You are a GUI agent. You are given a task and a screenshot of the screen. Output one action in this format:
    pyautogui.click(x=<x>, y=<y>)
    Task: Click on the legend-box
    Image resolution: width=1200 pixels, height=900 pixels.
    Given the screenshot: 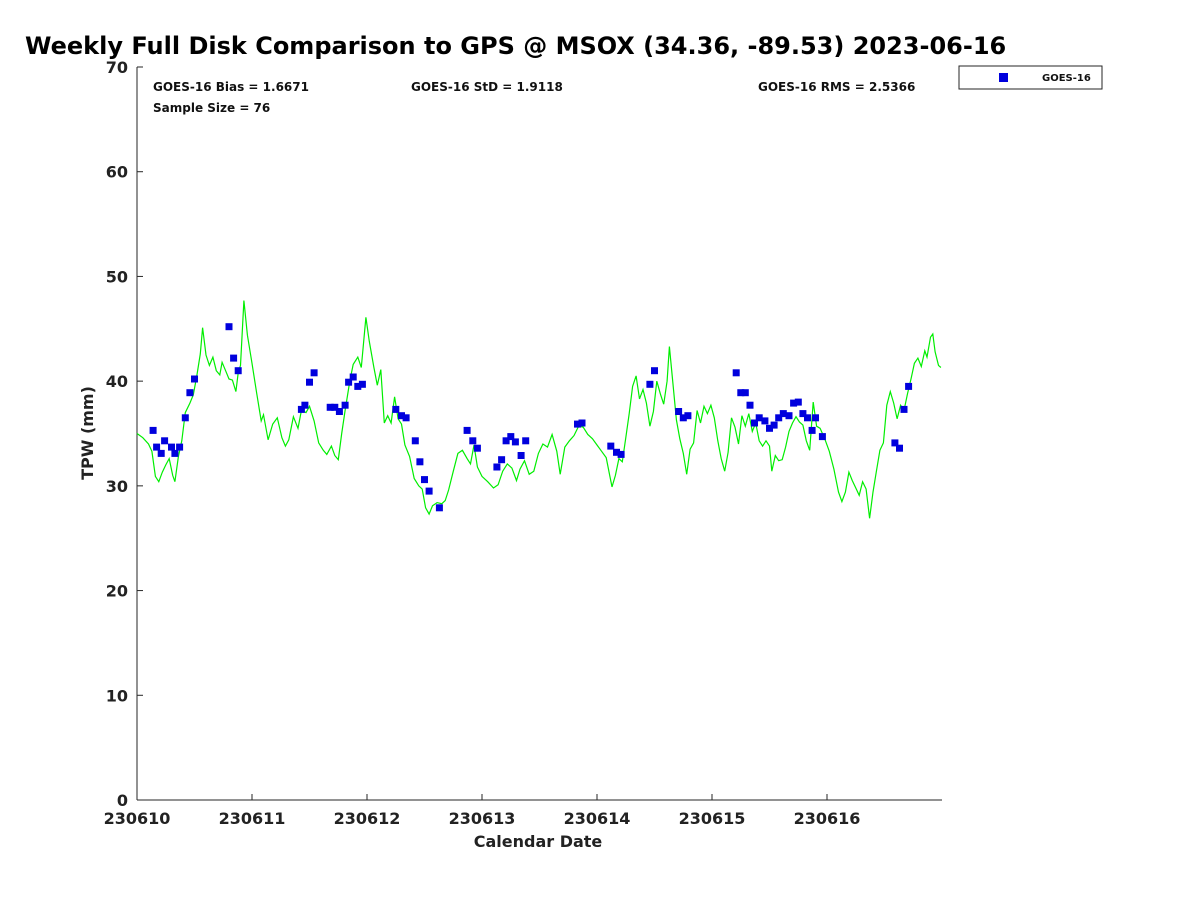 What is the action you would take?
    pyautogui.click(x=1030, y=77)
    